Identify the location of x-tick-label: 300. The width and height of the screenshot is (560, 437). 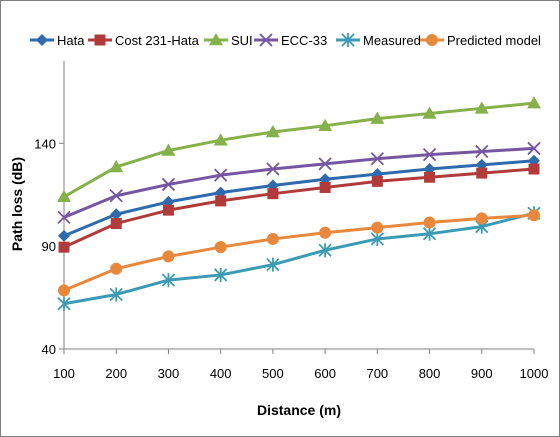
(169, 373).